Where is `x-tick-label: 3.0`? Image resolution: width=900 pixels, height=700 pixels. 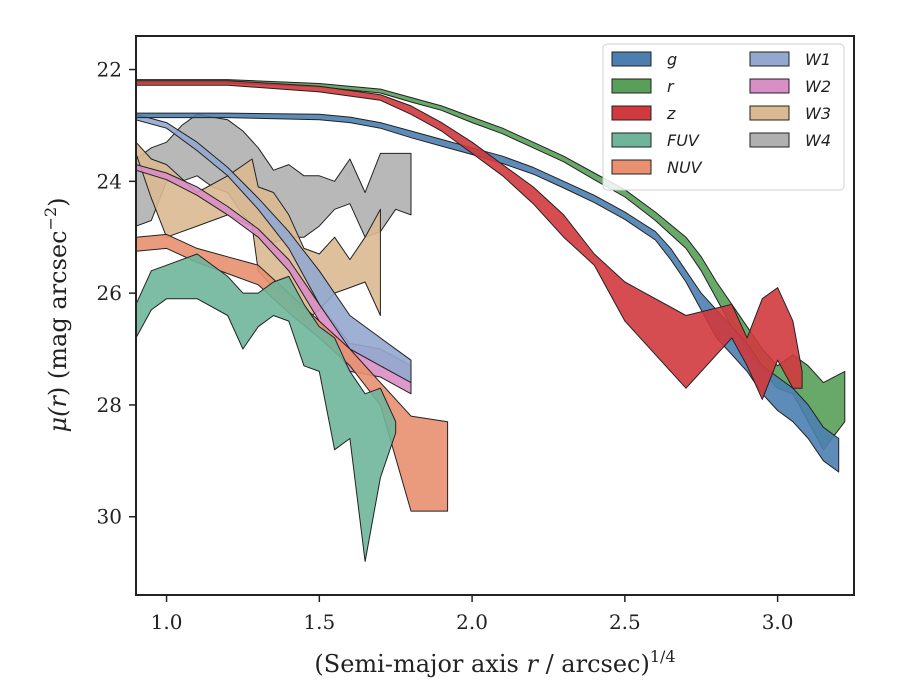 x-tick-label: 3.0 is located at coordinates (778, 622).